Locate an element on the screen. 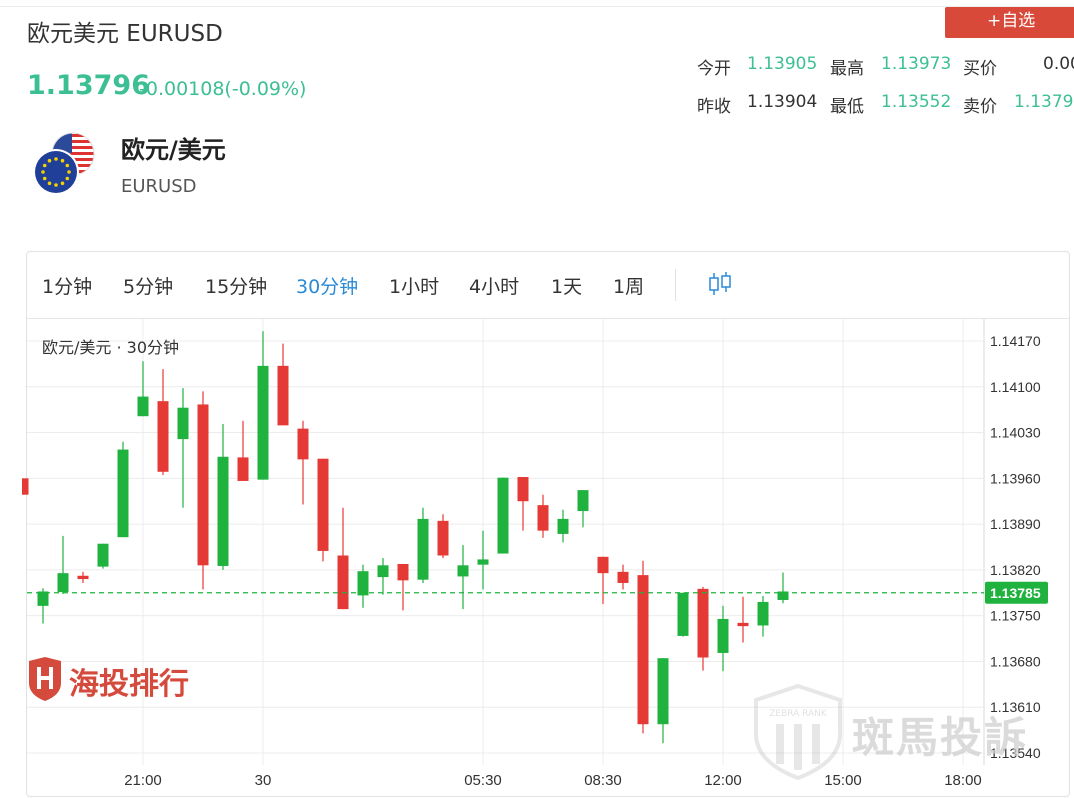 Image resolution: width=1074 pixels, height=798 pixels. y-tick-label: 1.14030 is located at coordinates (1015, 433).